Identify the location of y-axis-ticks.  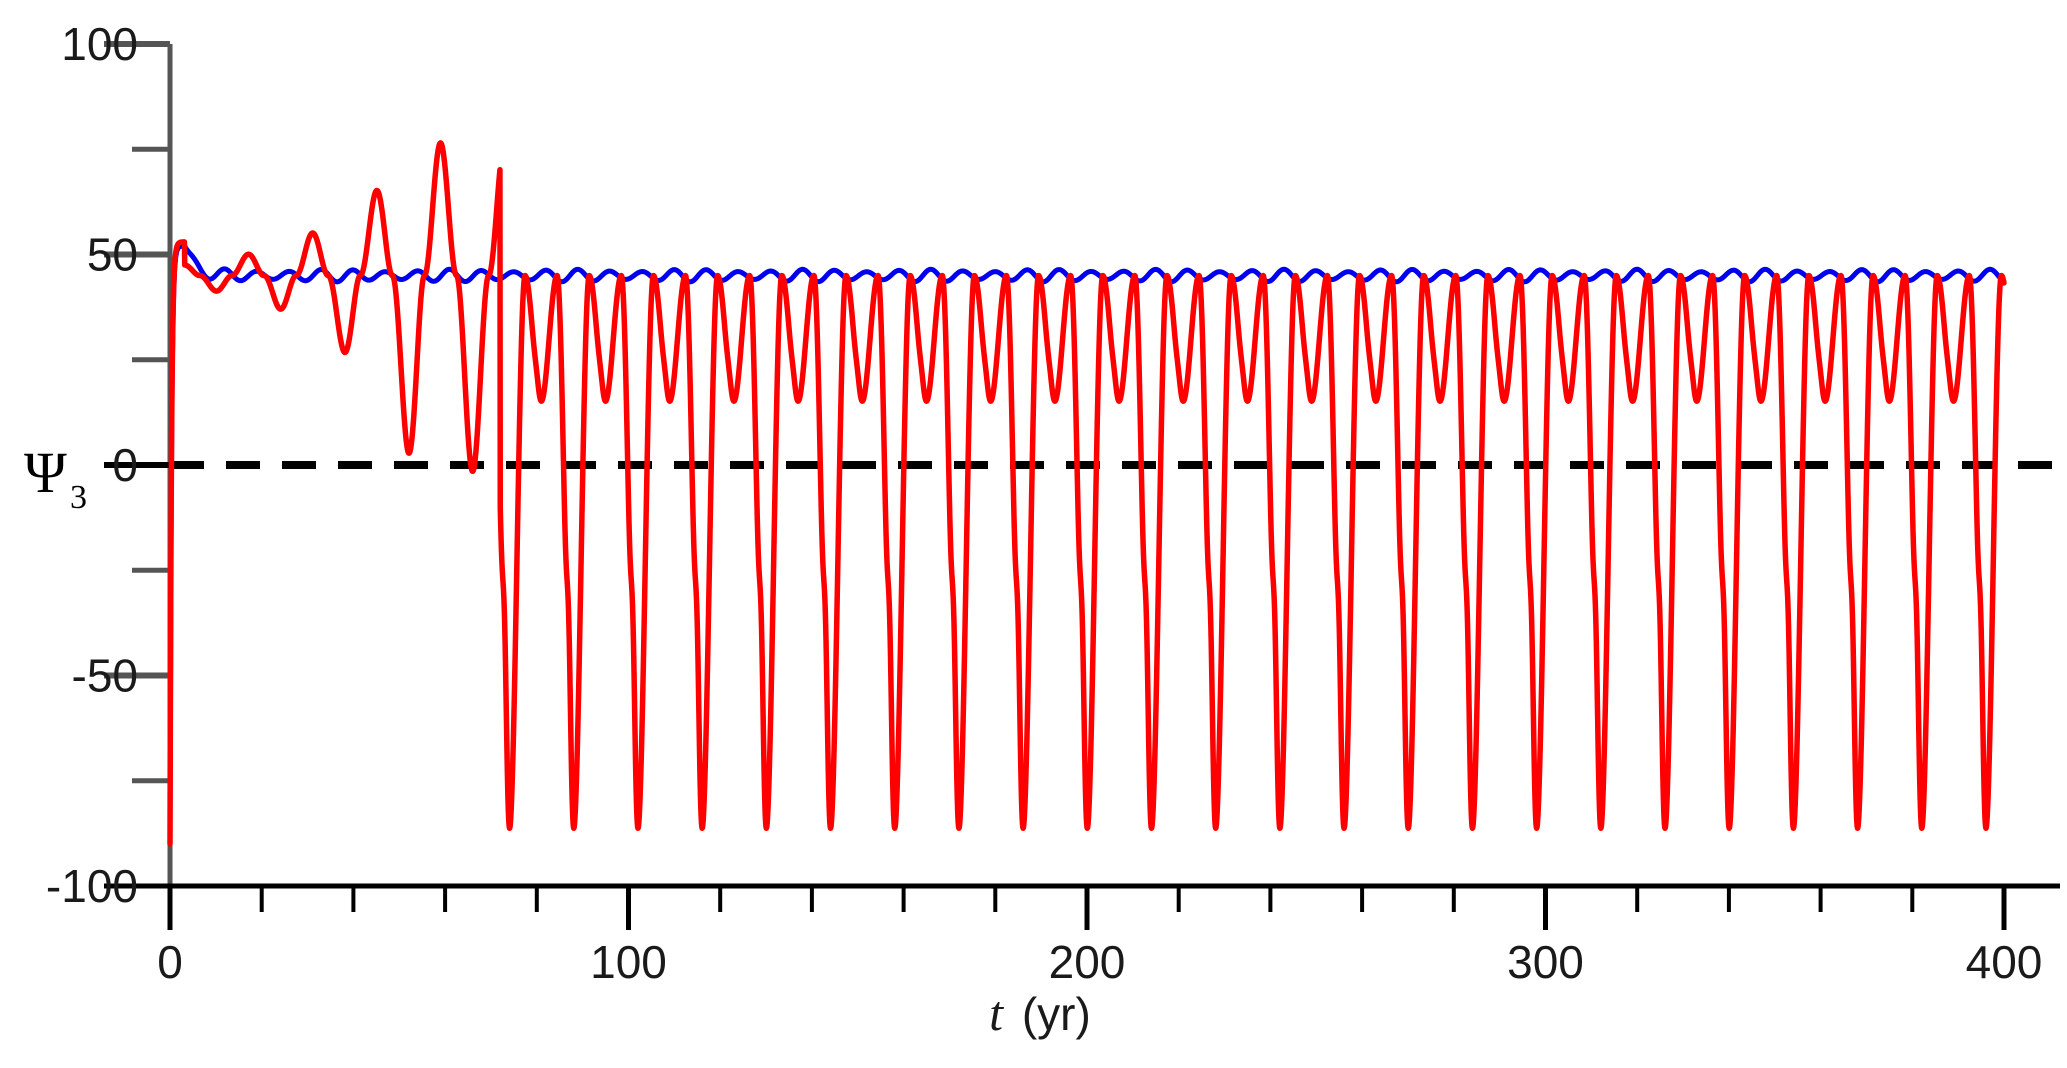
(137, 412).